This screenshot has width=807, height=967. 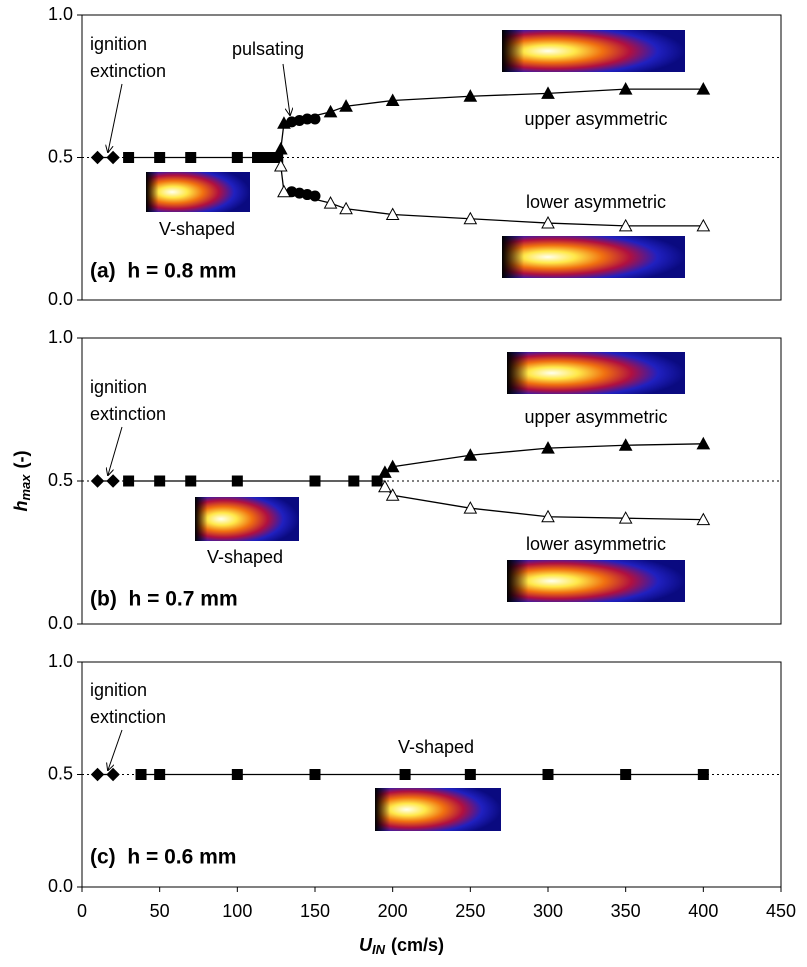 I want to click on y-axis-title-symbol: h, so click(x=21, y=506).